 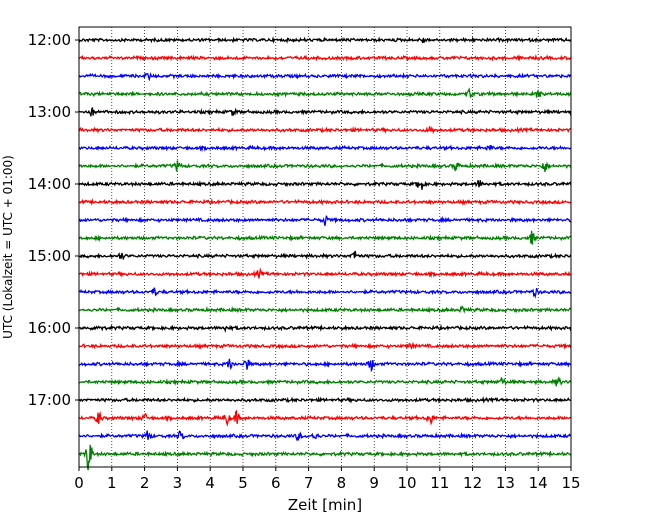 I want to click on x-axis-label: Zeit [min], so click(x=325, y=505).